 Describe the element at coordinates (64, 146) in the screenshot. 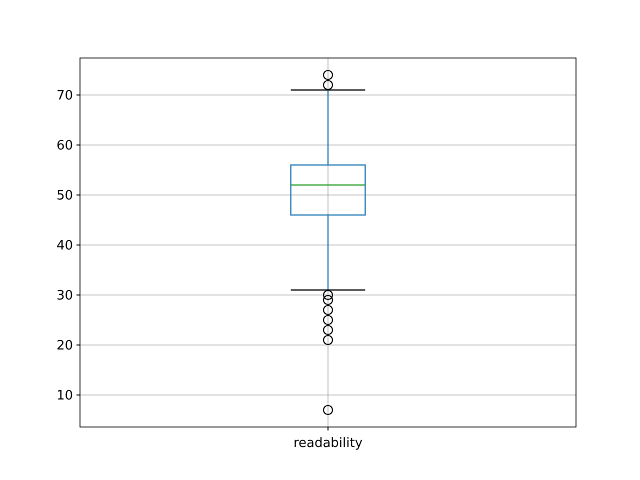

I see `y-tick-label: 60` at that location.